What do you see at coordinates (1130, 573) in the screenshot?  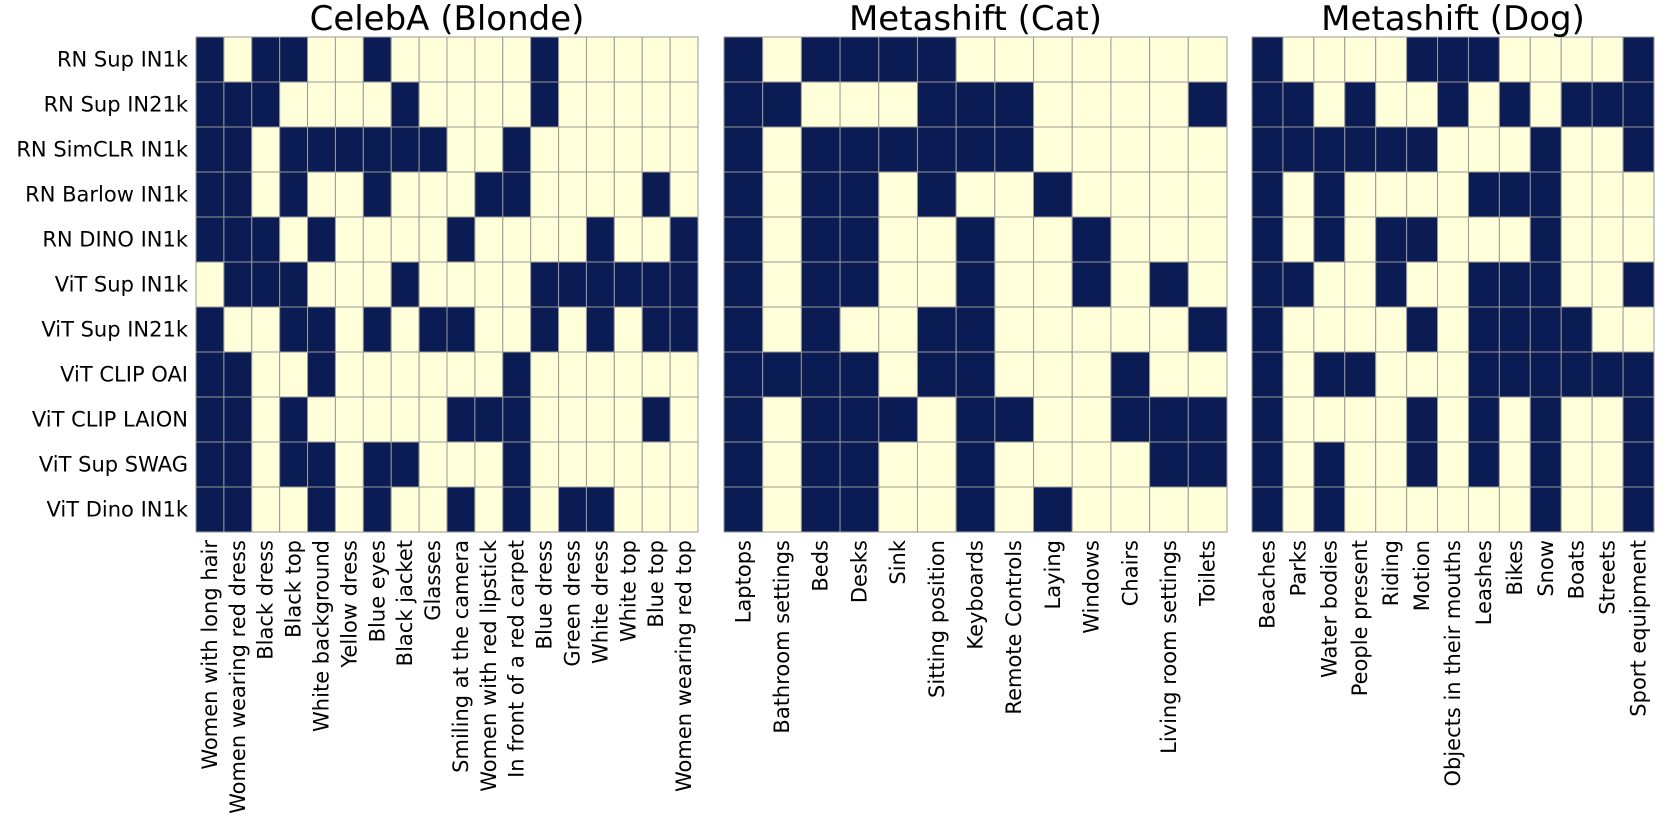 I see `column-label-chairs: Chairs` at bounding box center [1130, 573].